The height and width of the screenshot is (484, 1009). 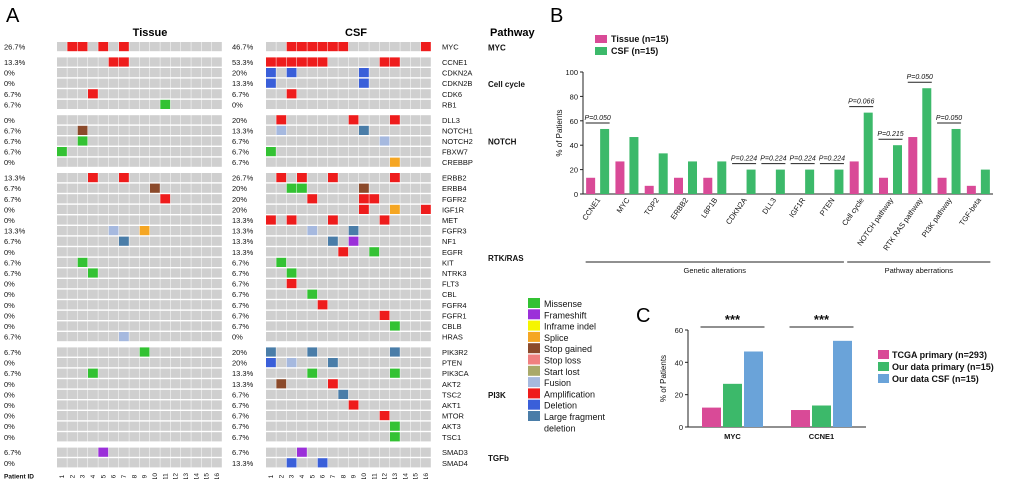 What do you see at coordinates (883, 366) in the screenshot?
I see `legend-swatch` at bounding box center [883, 366].